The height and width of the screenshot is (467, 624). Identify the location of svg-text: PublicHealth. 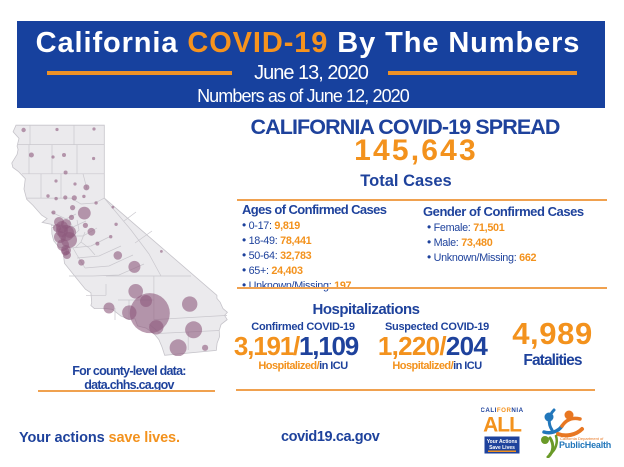
(585, 445).